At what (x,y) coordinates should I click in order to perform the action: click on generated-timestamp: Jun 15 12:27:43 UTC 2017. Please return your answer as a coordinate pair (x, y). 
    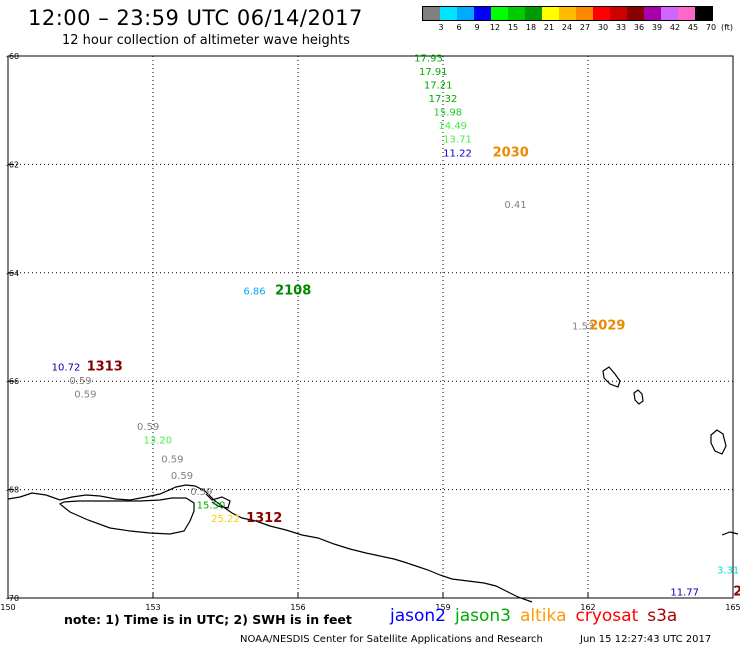
    Looking at the image, I should click on (646, 639).